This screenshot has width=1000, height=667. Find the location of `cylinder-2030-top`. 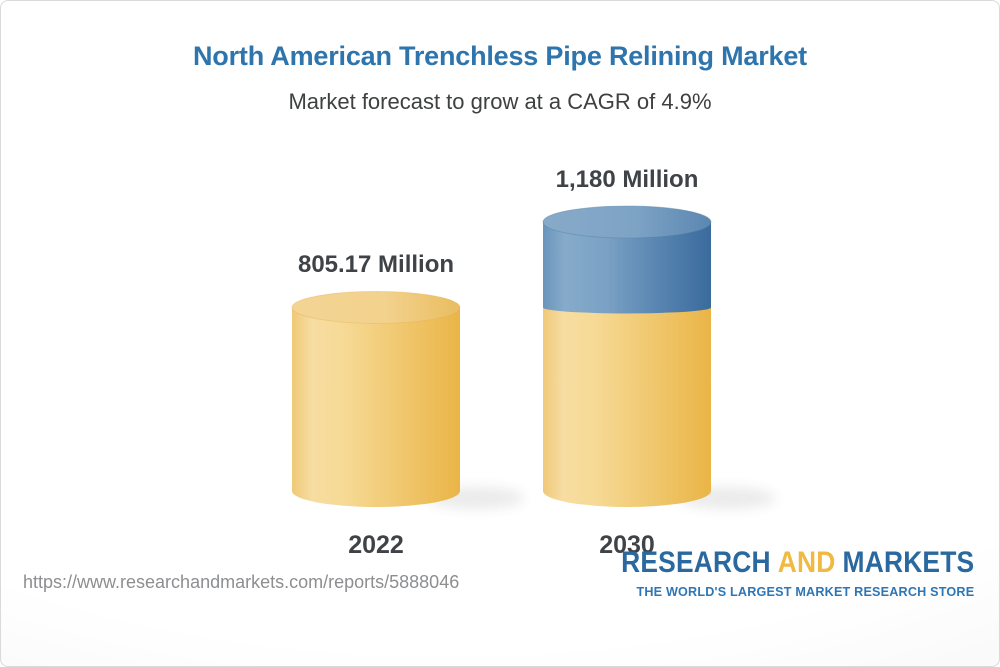

cylinder-2030-top is located at coordinates (627, 222).